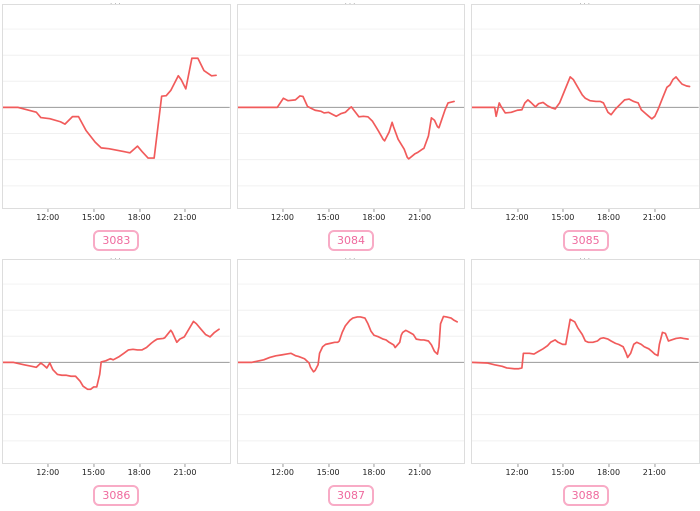 This screenshot has height=511, width=700. I want to click on chart-id-badge: 3085, so click(585, 240).